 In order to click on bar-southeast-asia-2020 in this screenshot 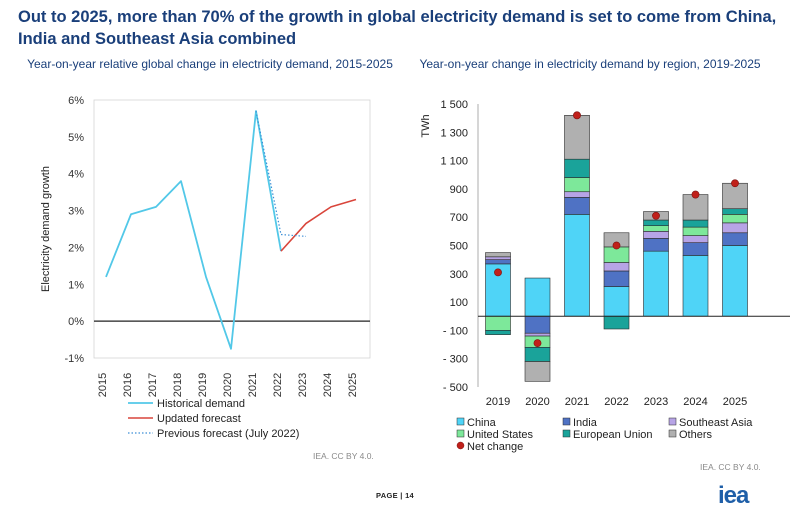, I will do `click(537, 334)`.